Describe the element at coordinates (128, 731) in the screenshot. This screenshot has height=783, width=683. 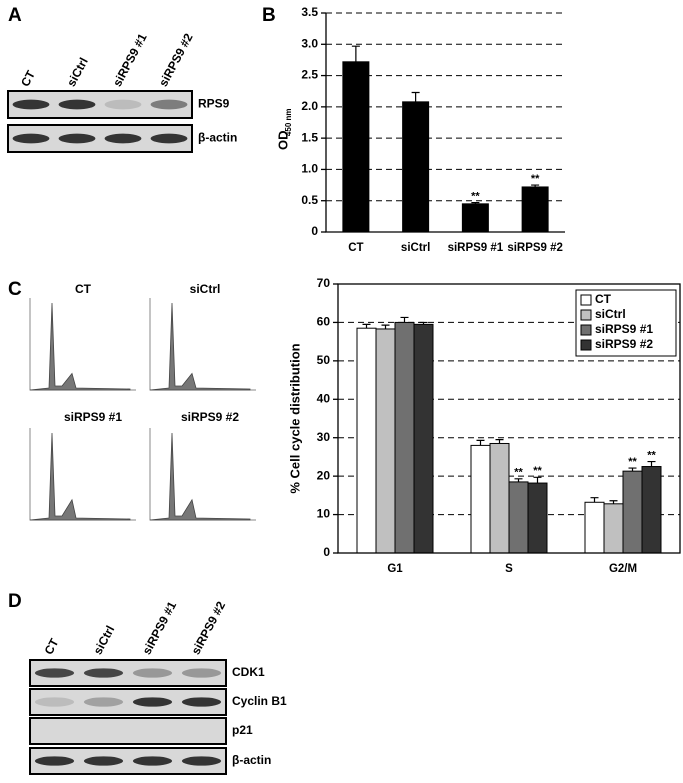
I see `blot-strip` at that location.